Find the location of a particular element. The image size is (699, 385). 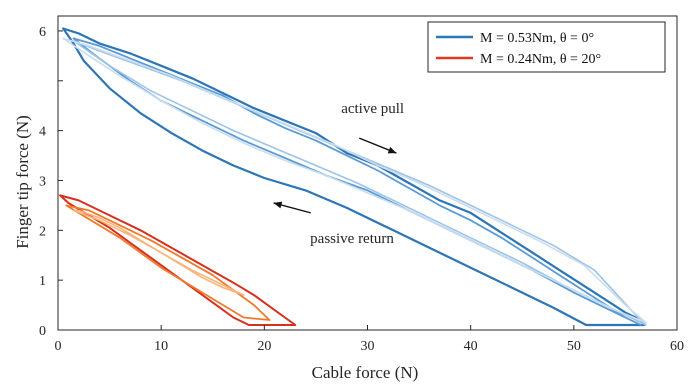

y-tick-label: 6 is located at coordinates (42, 32).